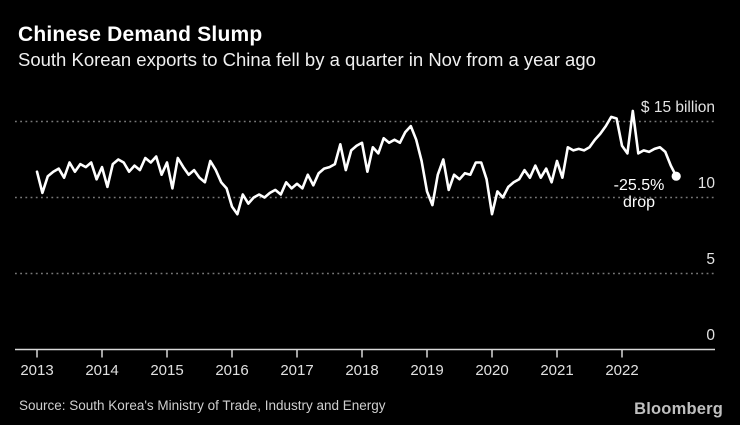  Describe the element at coordinates (622, 370) in the screenshot. I see `year-label: 2022` at that location.